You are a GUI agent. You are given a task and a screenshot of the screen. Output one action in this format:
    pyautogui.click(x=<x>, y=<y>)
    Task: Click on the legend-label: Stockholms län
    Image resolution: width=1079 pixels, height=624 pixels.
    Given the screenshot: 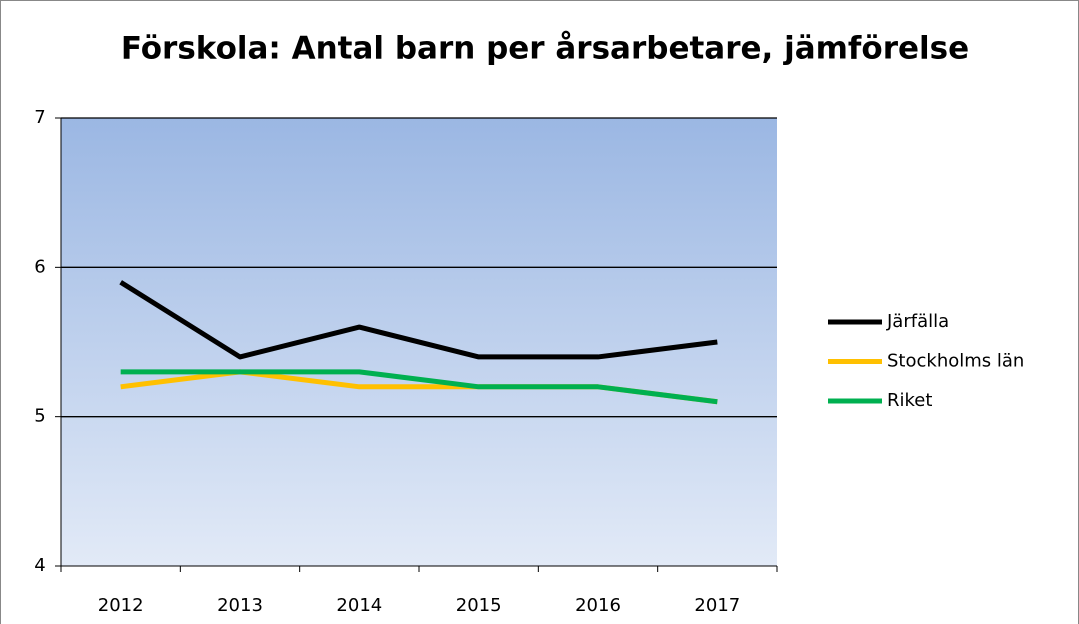 What is the action you would take?
    pyautogui.click(x=955, y=361)
    